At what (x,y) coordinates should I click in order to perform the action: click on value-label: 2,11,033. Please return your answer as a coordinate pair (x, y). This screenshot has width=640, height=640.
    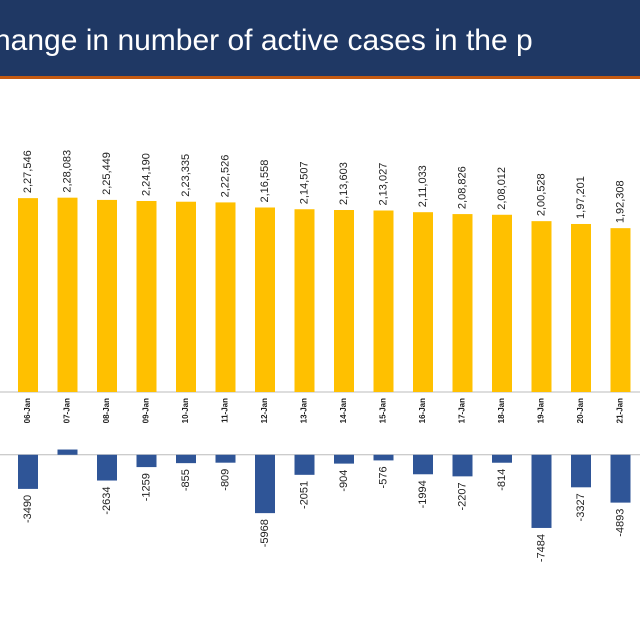
    Looking at the image, I should click on (423, 186).